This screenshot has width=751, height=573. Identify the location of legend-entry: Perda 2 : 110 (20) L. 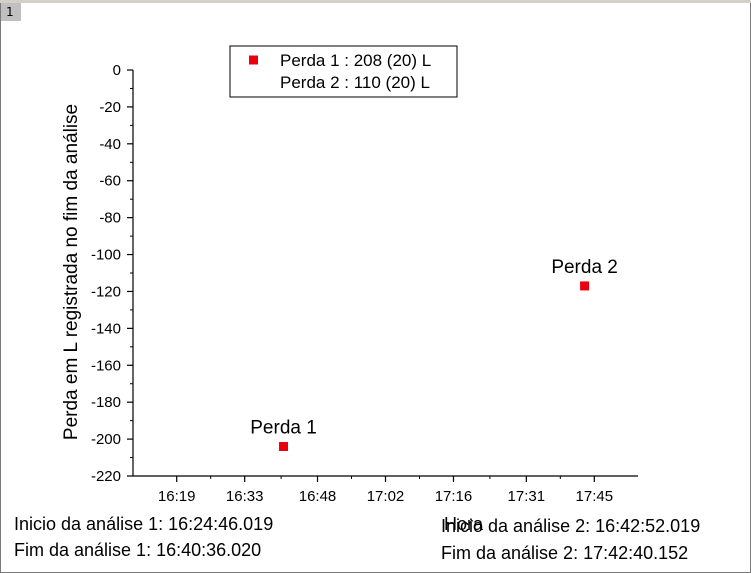
(355, 82).